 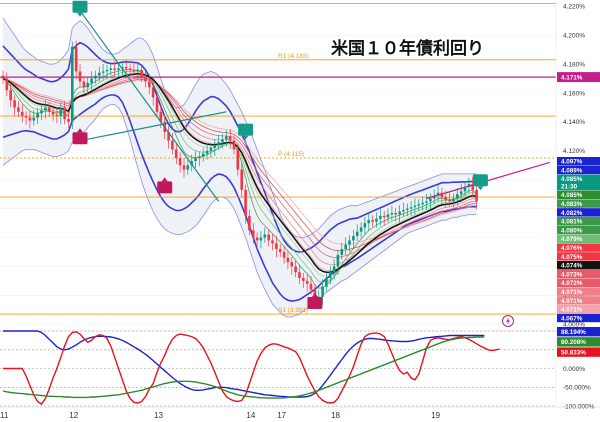 I want to click on price-tick-label: 4.000%, so click(x=574, y=325).